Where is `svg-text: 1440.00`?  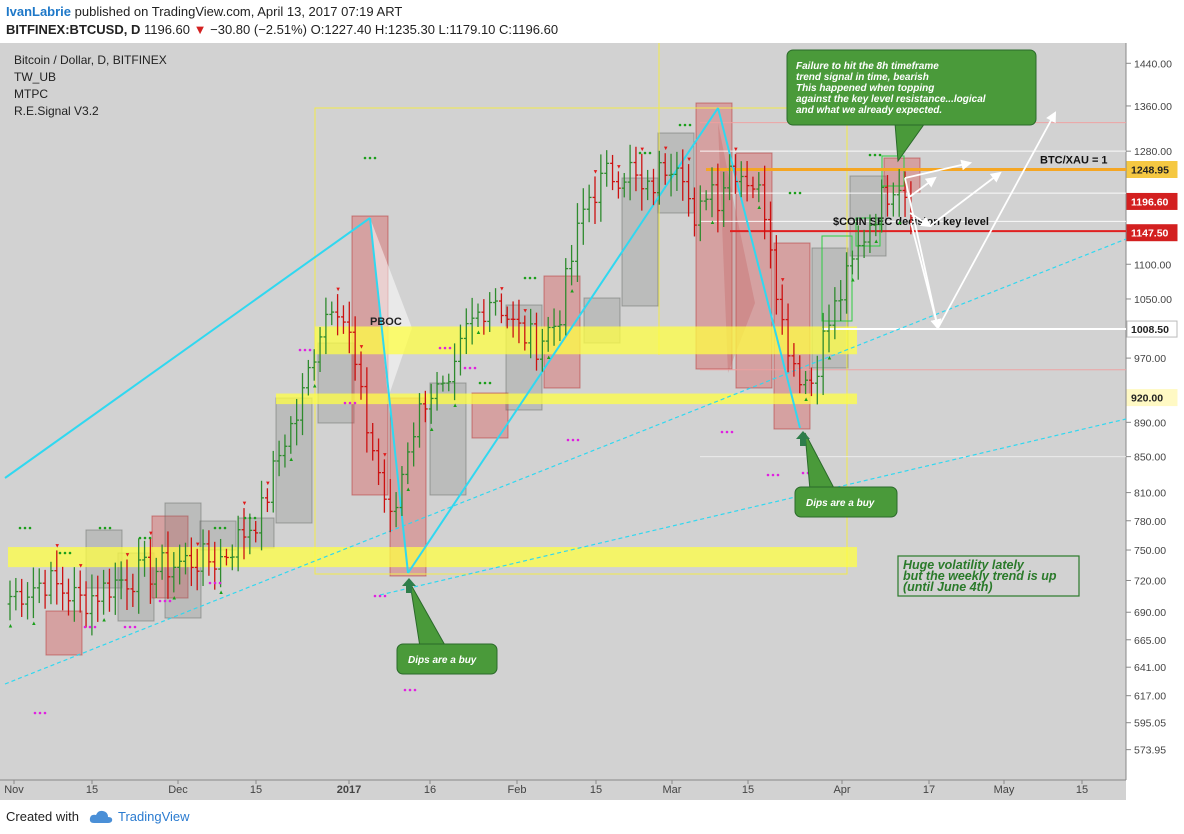 svg-text: 1440.00 is located at coordinates (1153, 64).